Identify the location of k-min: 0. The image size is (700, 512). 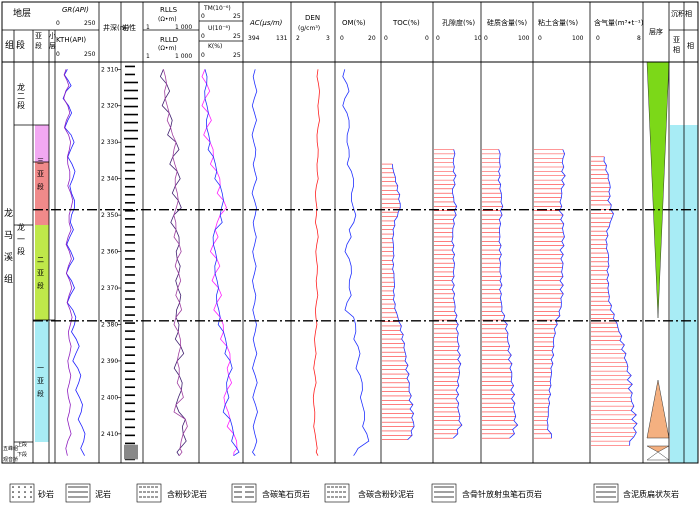
(203, 55).